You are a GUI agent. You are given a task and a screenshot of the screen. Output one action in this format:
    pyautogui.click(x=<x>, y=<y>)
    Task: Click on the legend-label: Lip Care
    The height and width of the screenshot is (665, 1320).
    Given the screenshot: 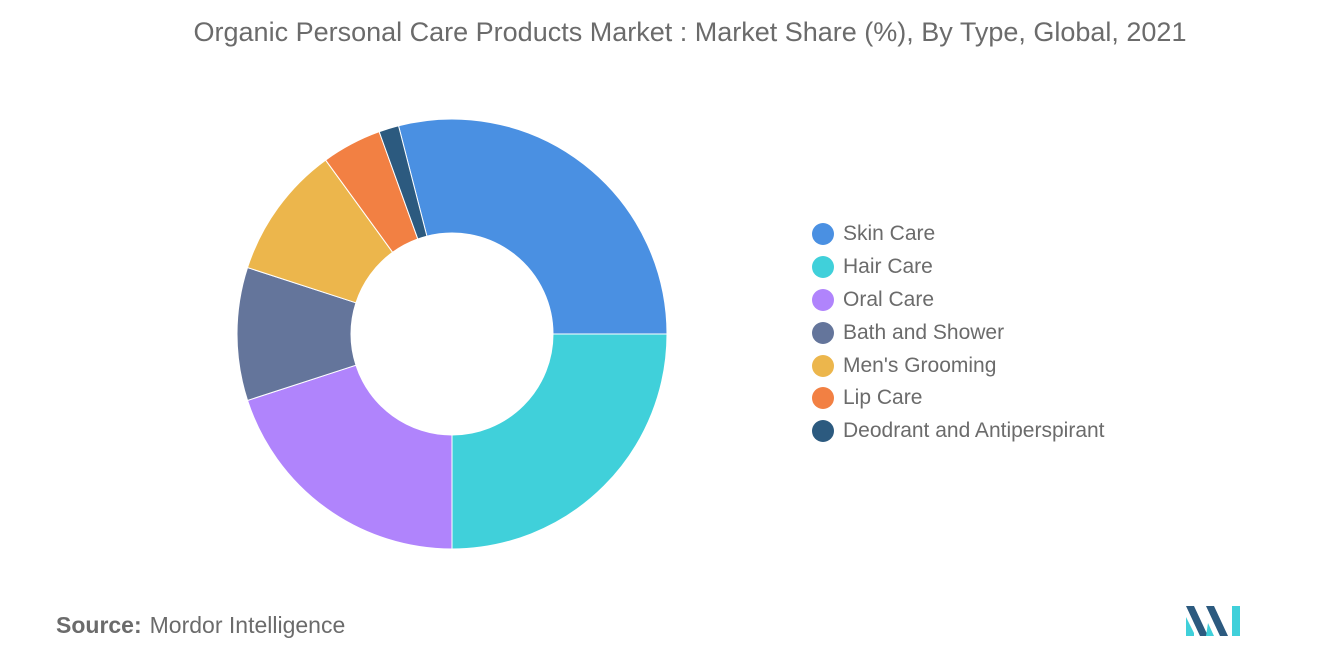 What is the action you would take?
    pyautogui.click(x=883, y=398)
    